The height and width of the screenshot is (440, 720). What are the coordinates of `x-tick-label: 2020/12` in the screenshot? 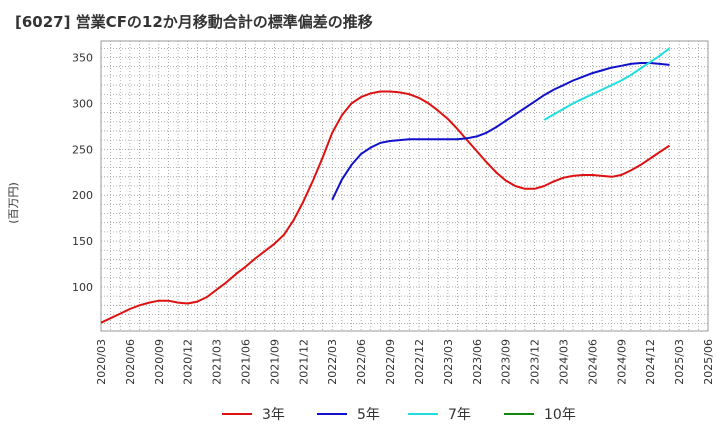 It's located at (188, 362).